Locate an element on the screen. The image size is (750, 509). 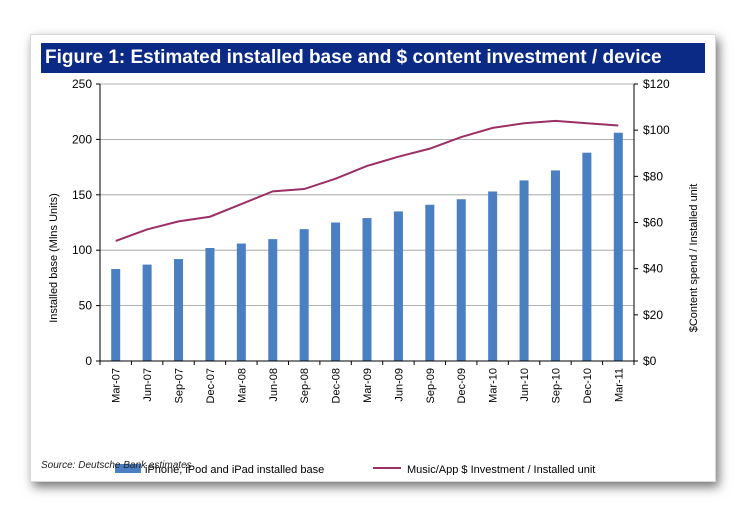
left-tick-label: 250 is located at coordinates (82, 84).